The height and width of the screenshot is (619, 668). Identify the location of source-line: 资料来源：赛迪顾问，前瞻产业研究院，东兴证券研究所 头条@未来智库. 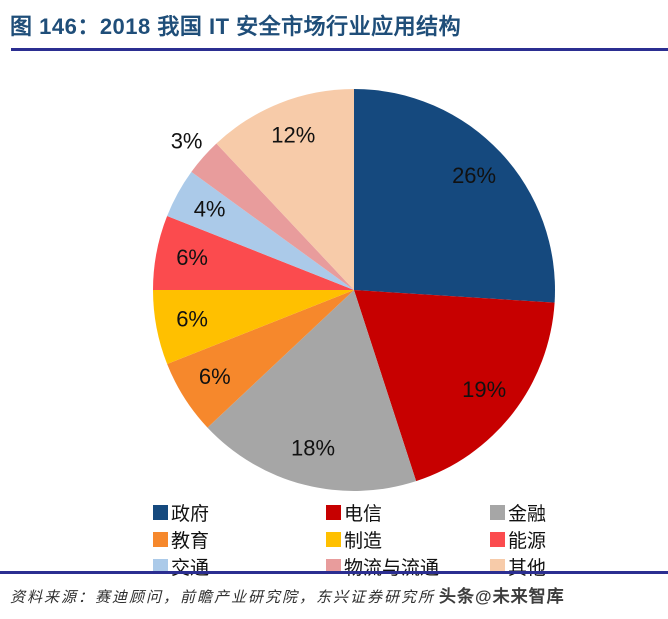
(287, 594).